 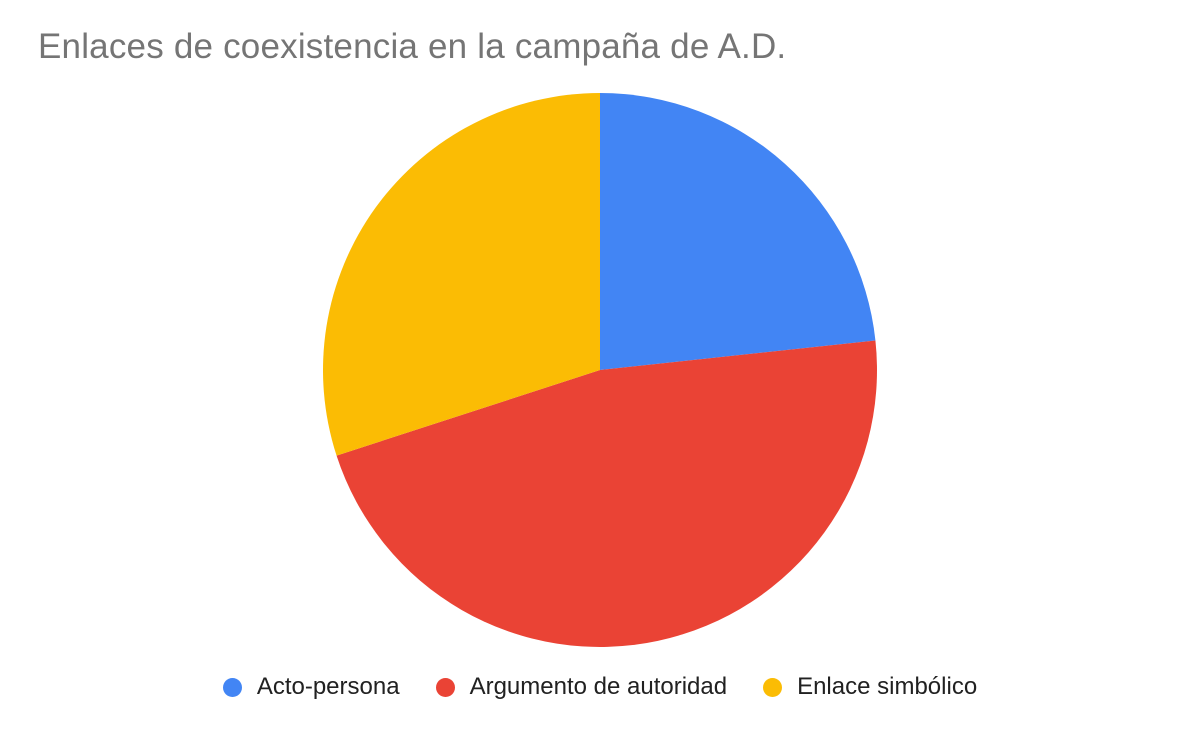 I want to click on legend-marker-circle-enlace-simbolico, so click(x=773, y=687).